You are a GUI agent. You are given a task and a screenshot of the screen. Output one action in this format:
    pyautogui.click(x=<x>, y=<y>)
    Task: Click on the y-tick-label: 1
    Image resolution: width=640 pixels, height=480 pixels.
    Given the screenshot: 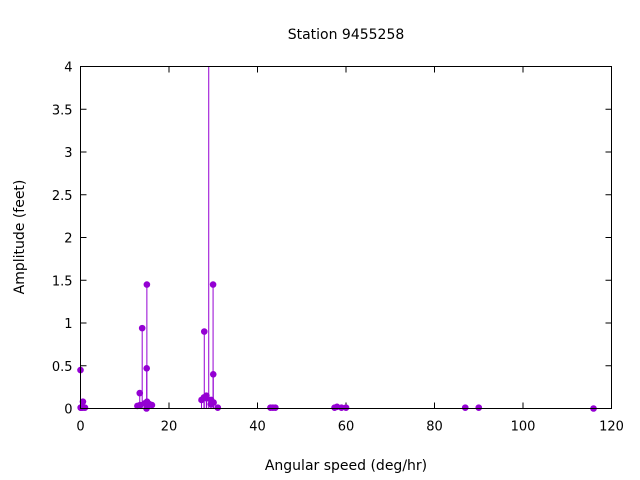 What is the action you would take?
    pyautogui.click(x=68, y=324)
    